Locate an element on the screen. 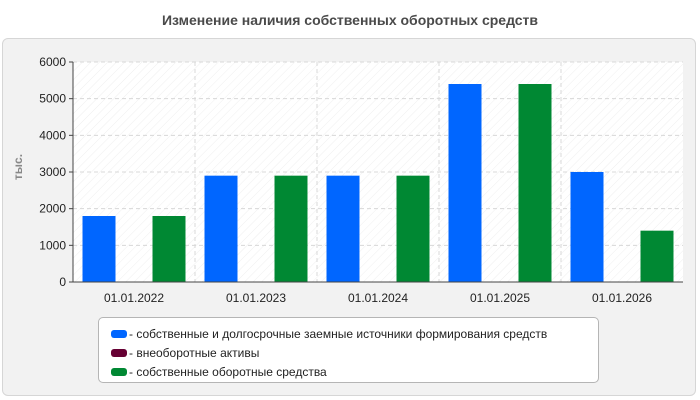 This screenshot has width=700, height=400. legend-swatch-fixed-assets is located at coordinates (119, 352).